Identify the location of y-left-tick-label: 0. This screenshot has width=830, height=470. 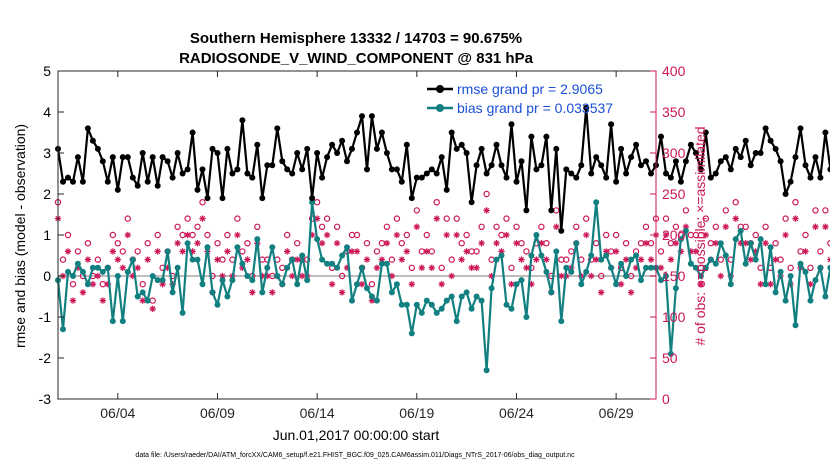
(47, 276).